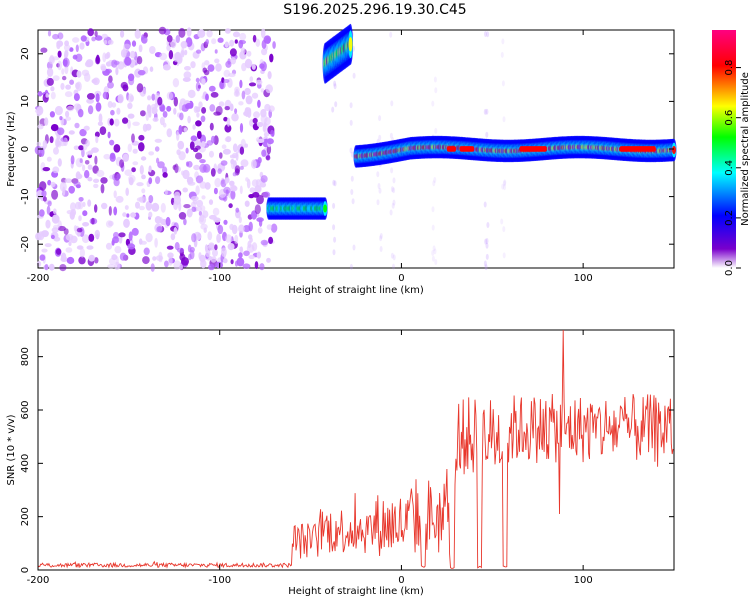 Image resolution: width=750 pixels, height=600 pixels. What do you see at coordinates (729, 168) in the screenshot?
I see `colorbar-tick-label: 0.4` at bounding box center [729, 168].